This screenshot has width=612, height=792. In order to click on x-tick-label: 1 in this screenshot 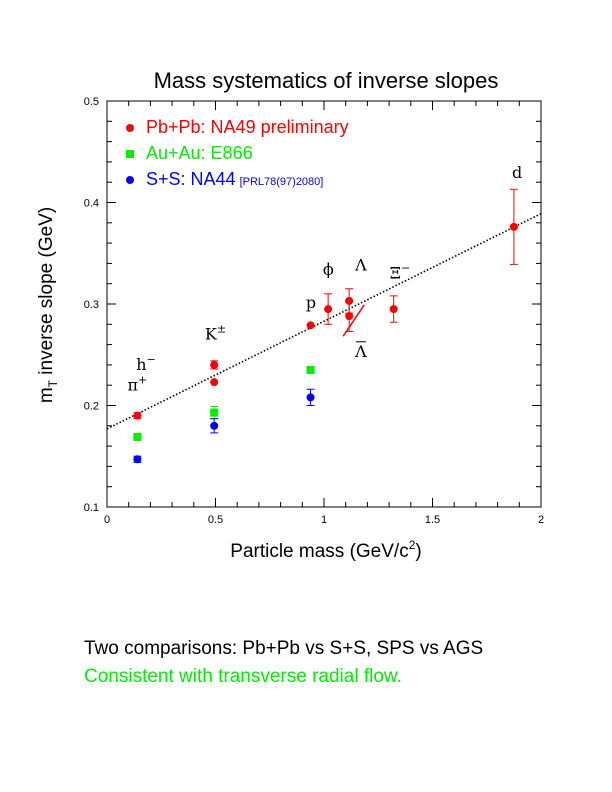, I will do `click(324, 520)`.